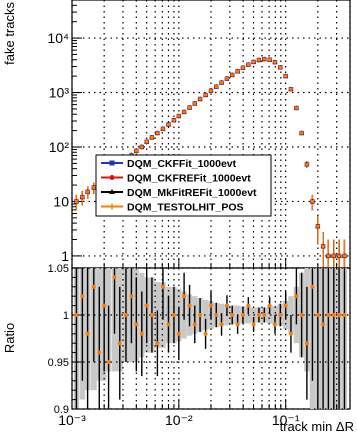  I want to click on legend-entry: DQM_CKFREFit_1000evt, so click(176, 179).